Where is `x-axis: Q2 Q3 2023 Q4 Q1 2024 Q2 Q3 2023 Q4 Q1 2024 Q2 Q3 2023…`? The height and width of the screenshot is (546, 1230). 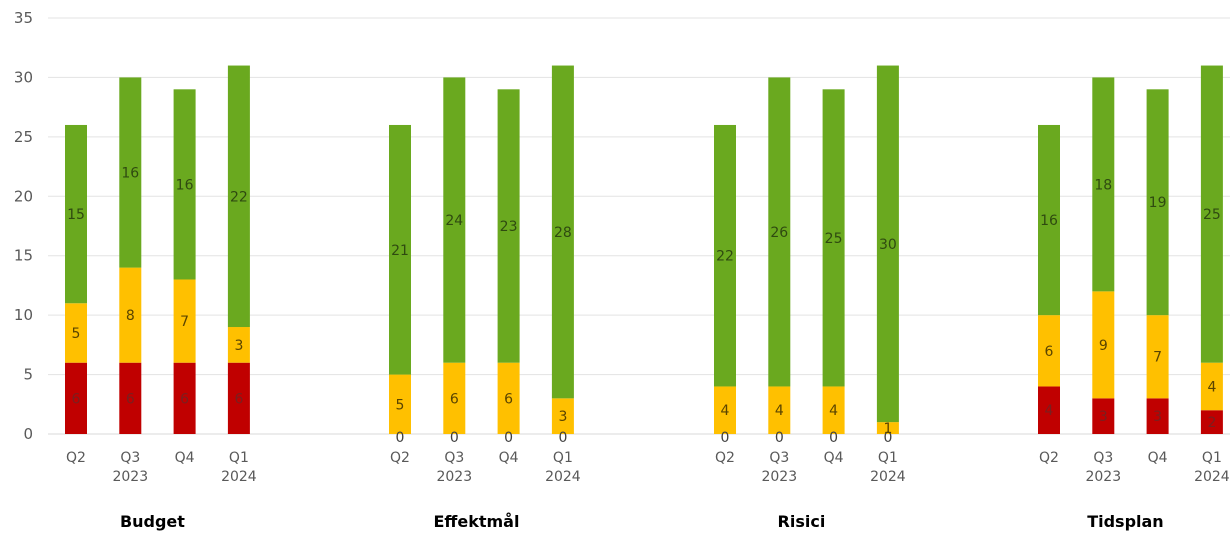
x-axis: Q2 Q3 2023 Q4 Q1 2024 Q2 Q3 2023 Q4 Q1 2024 Q2 Q3 2023… is located at coordinates (648, 467).